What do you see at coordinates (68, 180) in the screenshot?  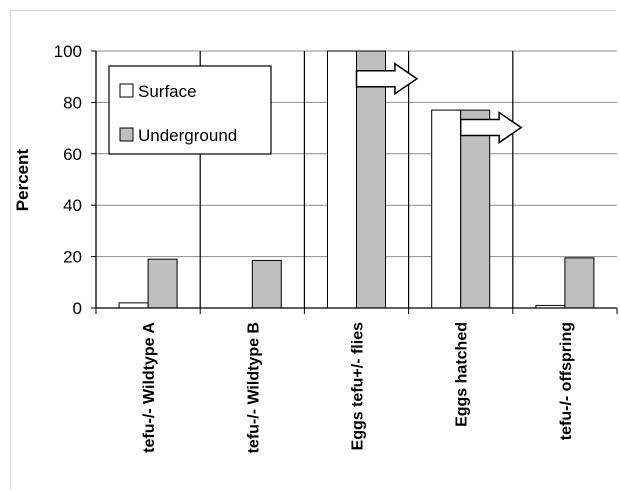 I see `y-tick-labels: 0 20 40 60 80 100` at bounding box center [68, 180].